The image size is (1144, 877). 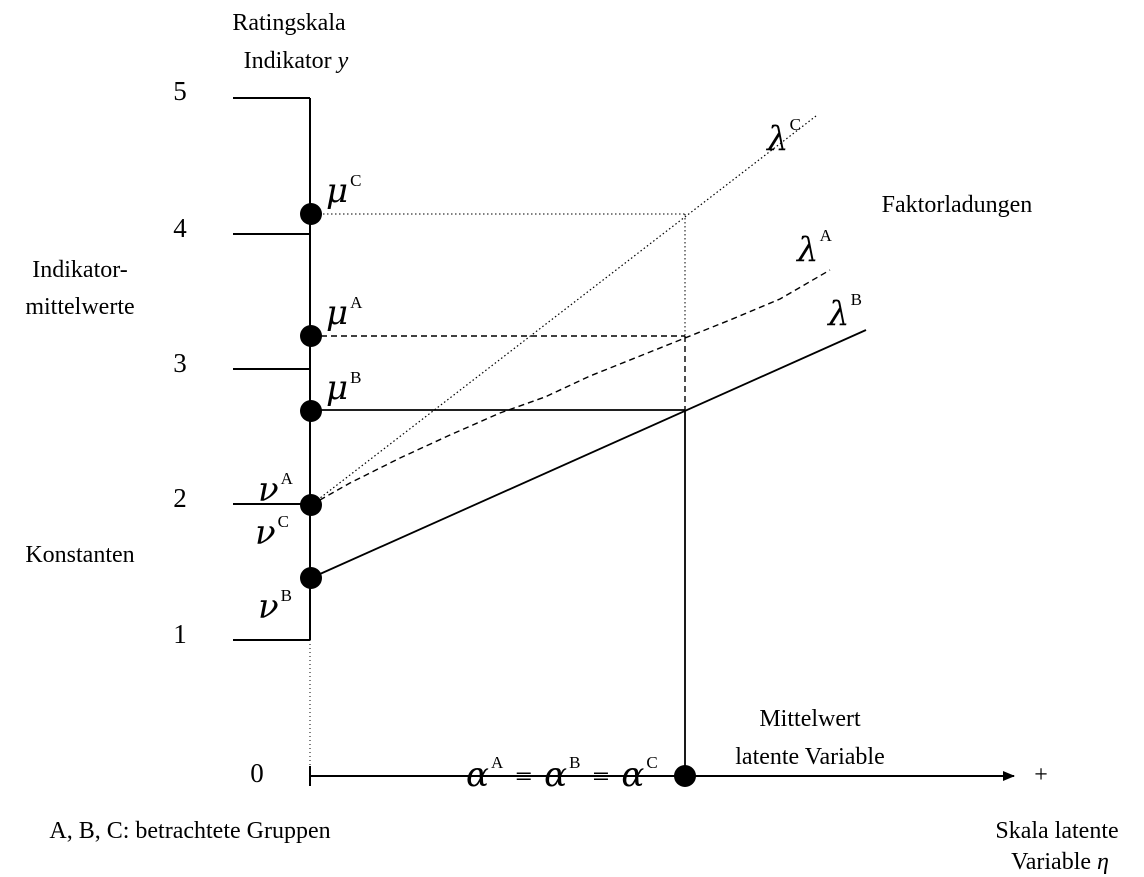 What do you see at coordinates (342, 61) in the screenshot?
I see `y-axis-title-var: y` at bounding box center [342, 61].